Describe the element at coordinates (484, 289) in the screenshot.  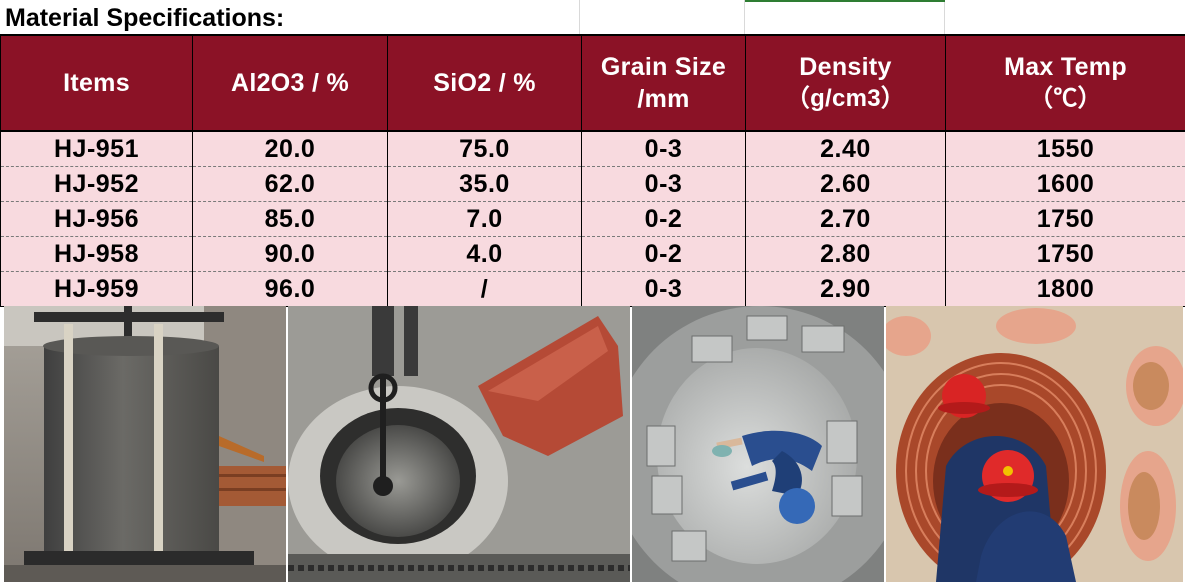
I see `cell-sio2: /` at that location.